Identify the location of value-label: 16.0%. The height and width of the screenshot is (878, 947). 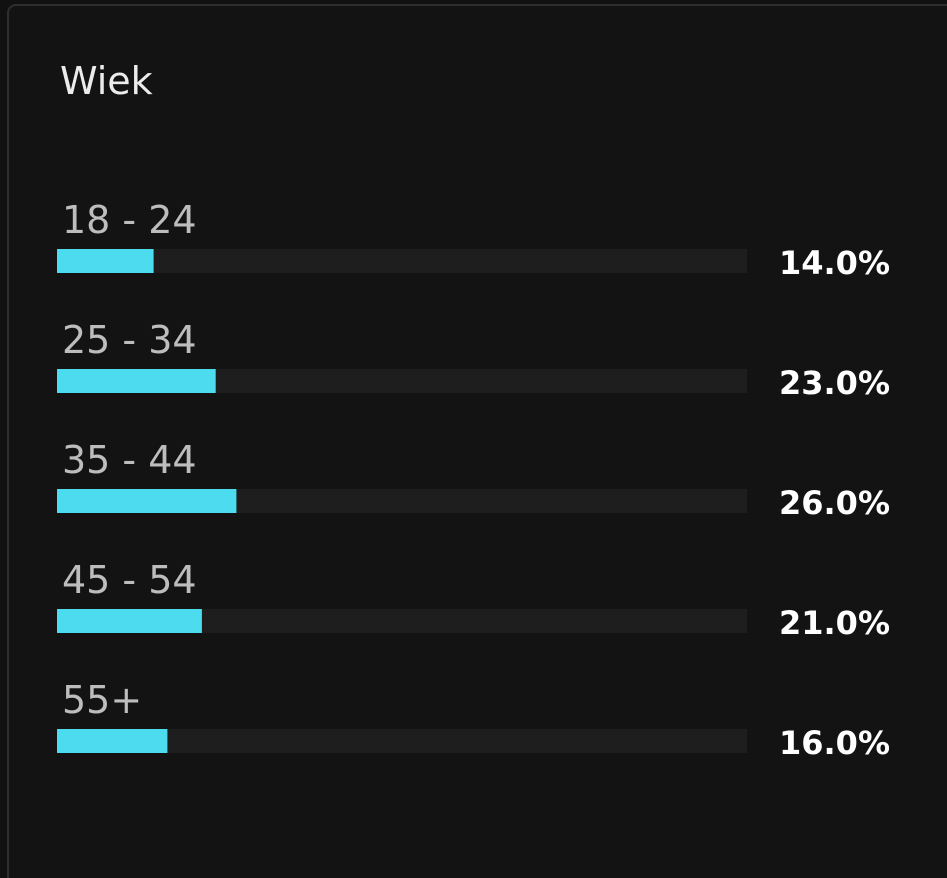
(834, 743).